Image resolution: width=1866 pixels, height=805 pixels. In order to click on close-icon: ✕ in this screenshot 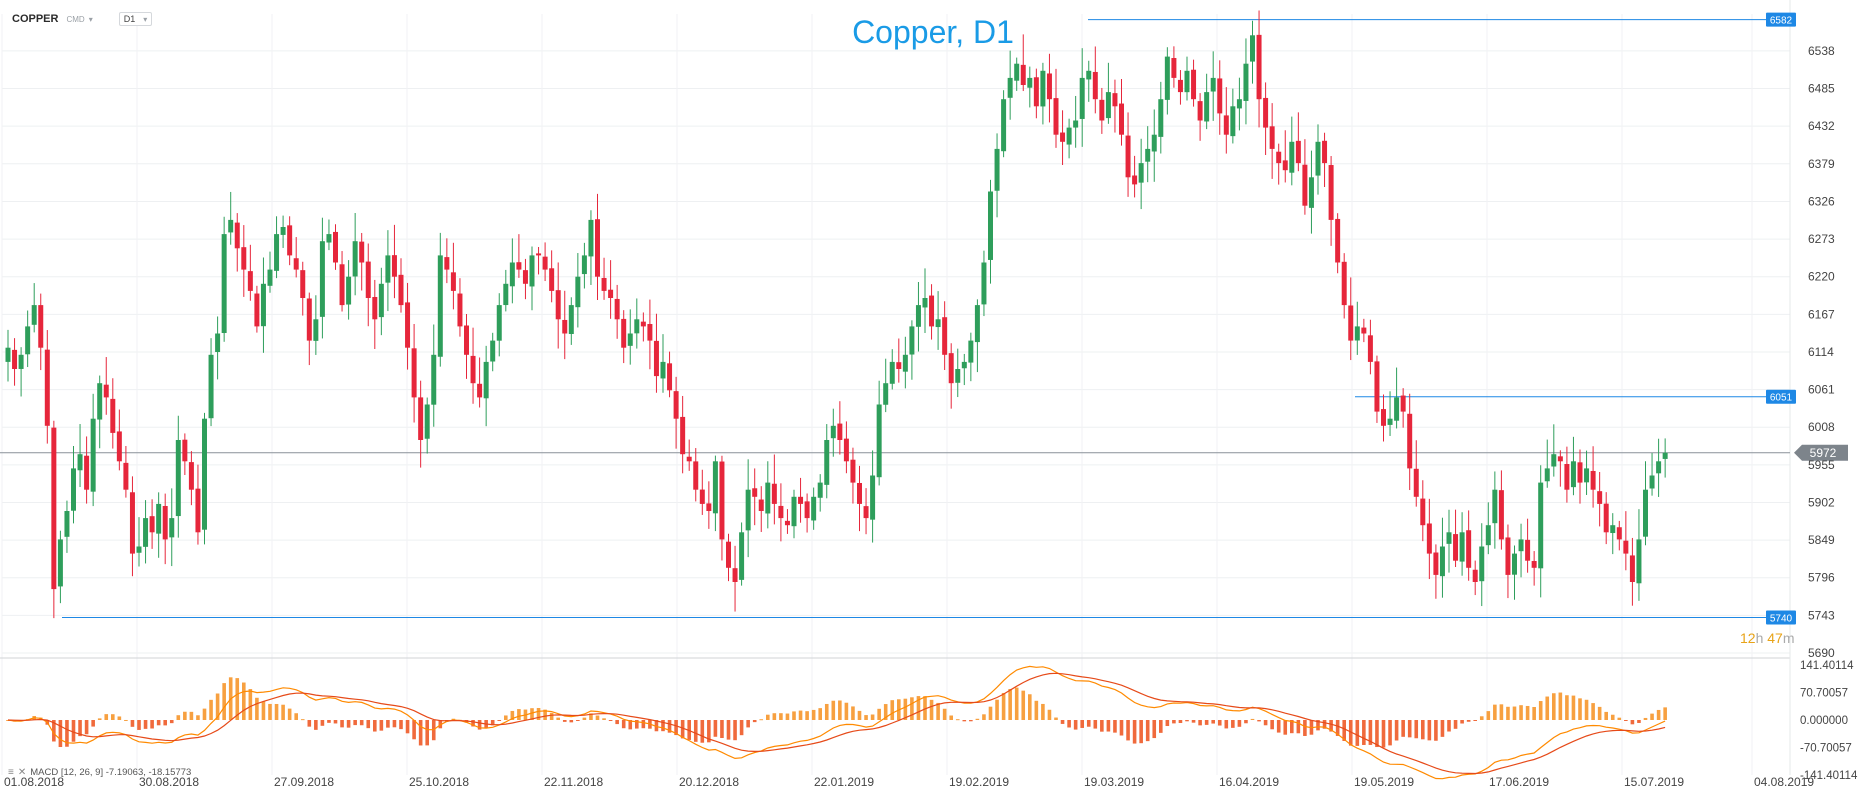, I will do `click(22, 772)`.